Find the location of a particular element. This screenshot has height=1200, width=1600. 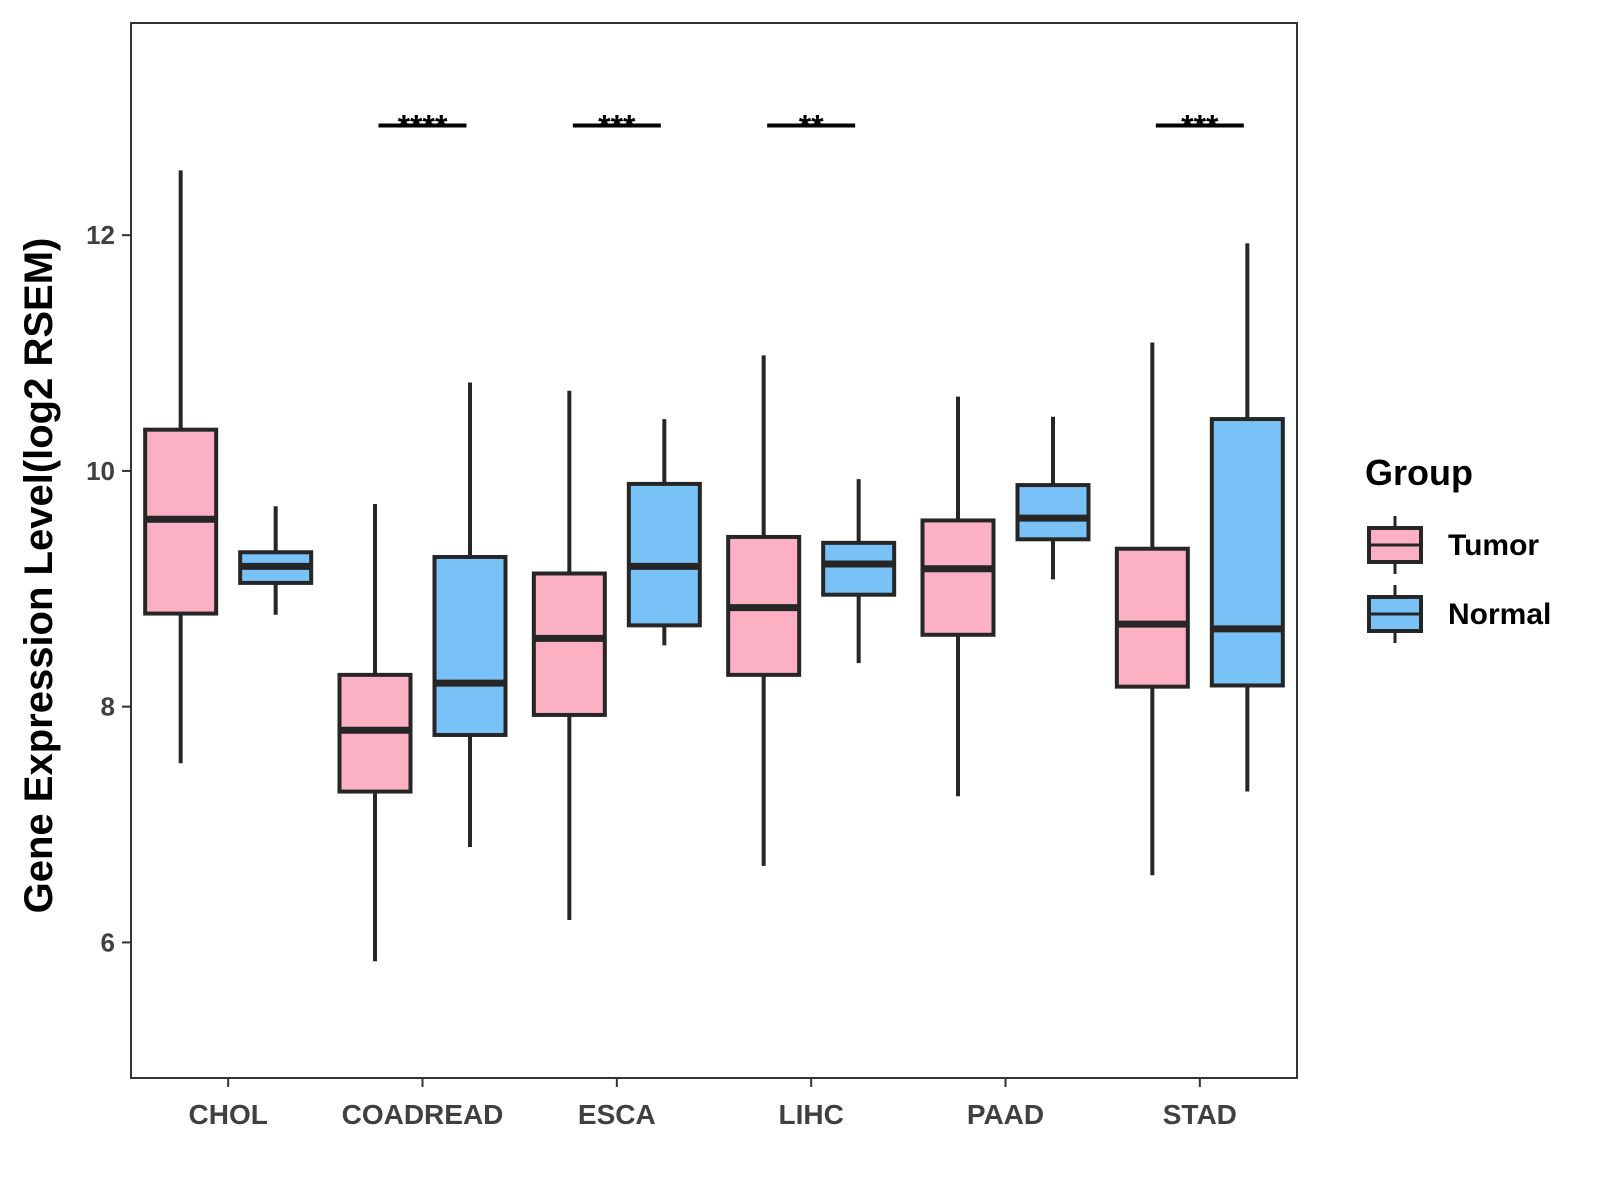

legend-item-normal: Normal is located at coordinates (1459, 614).